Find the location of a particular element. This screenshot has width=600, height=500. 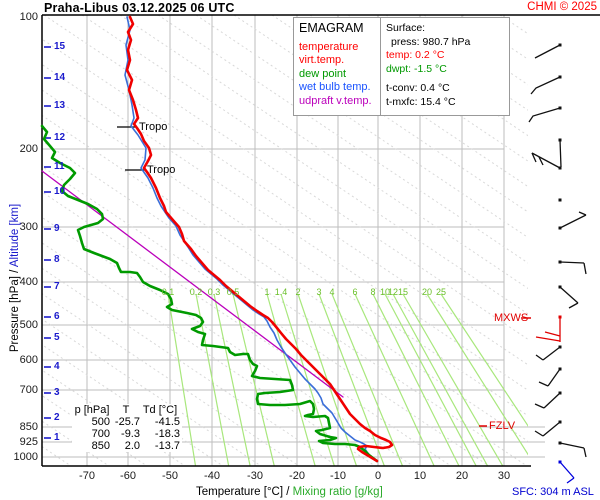

table-cell: 500 is located at coordinates (100, 422).